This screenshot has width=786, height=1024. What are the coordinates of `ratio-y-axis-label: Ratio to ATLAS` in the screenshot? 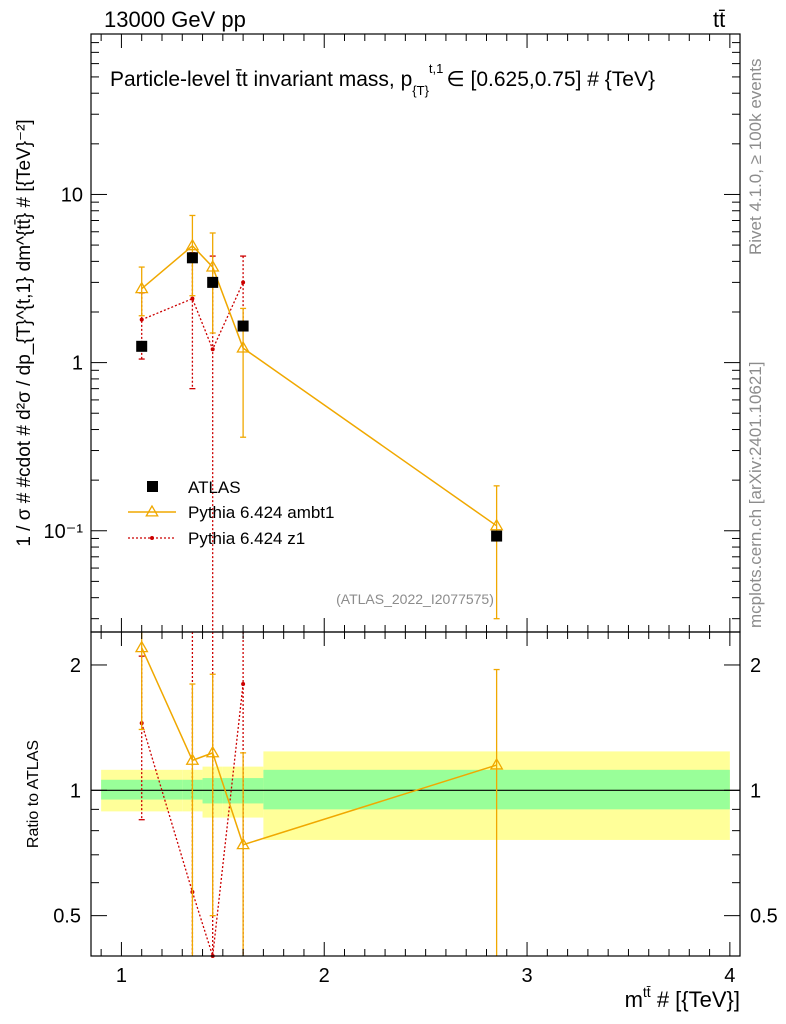 It's located at (33, 794).